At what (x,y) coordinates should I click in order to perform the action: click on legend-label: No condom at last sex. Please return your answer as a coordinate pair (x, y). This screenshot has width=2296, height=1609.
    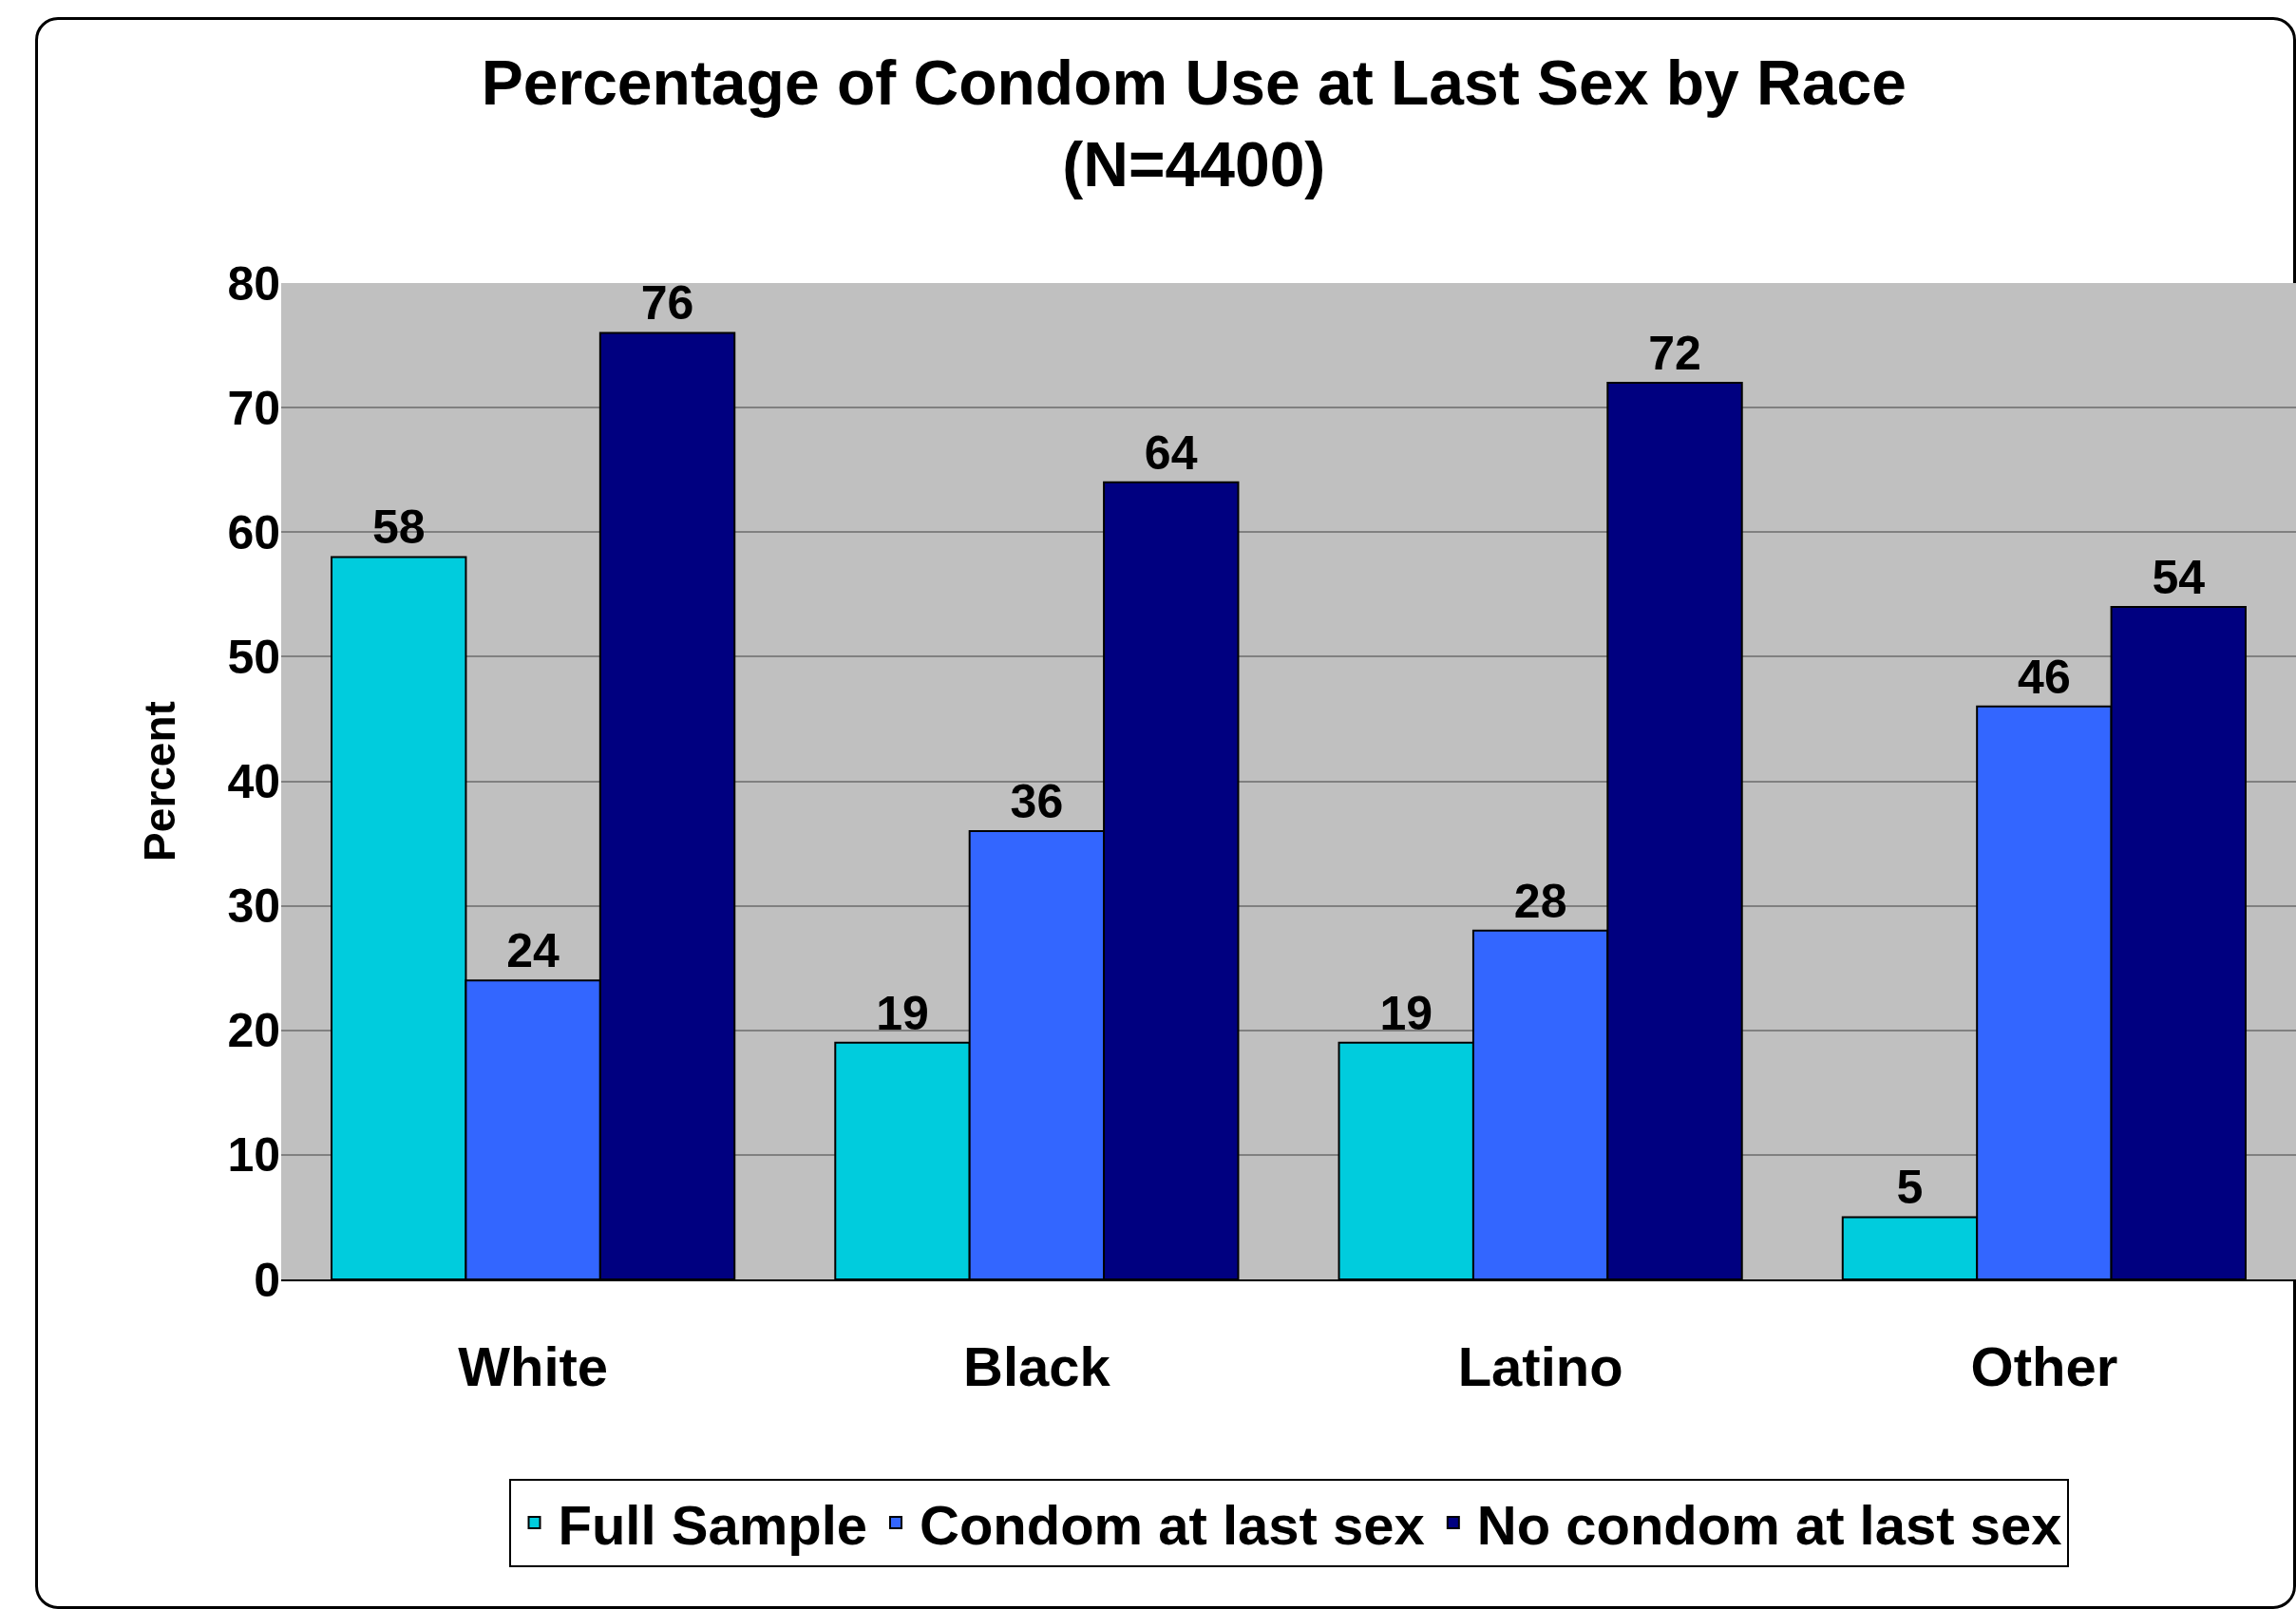
    Looking at the image, I should click on (1769, 1524).